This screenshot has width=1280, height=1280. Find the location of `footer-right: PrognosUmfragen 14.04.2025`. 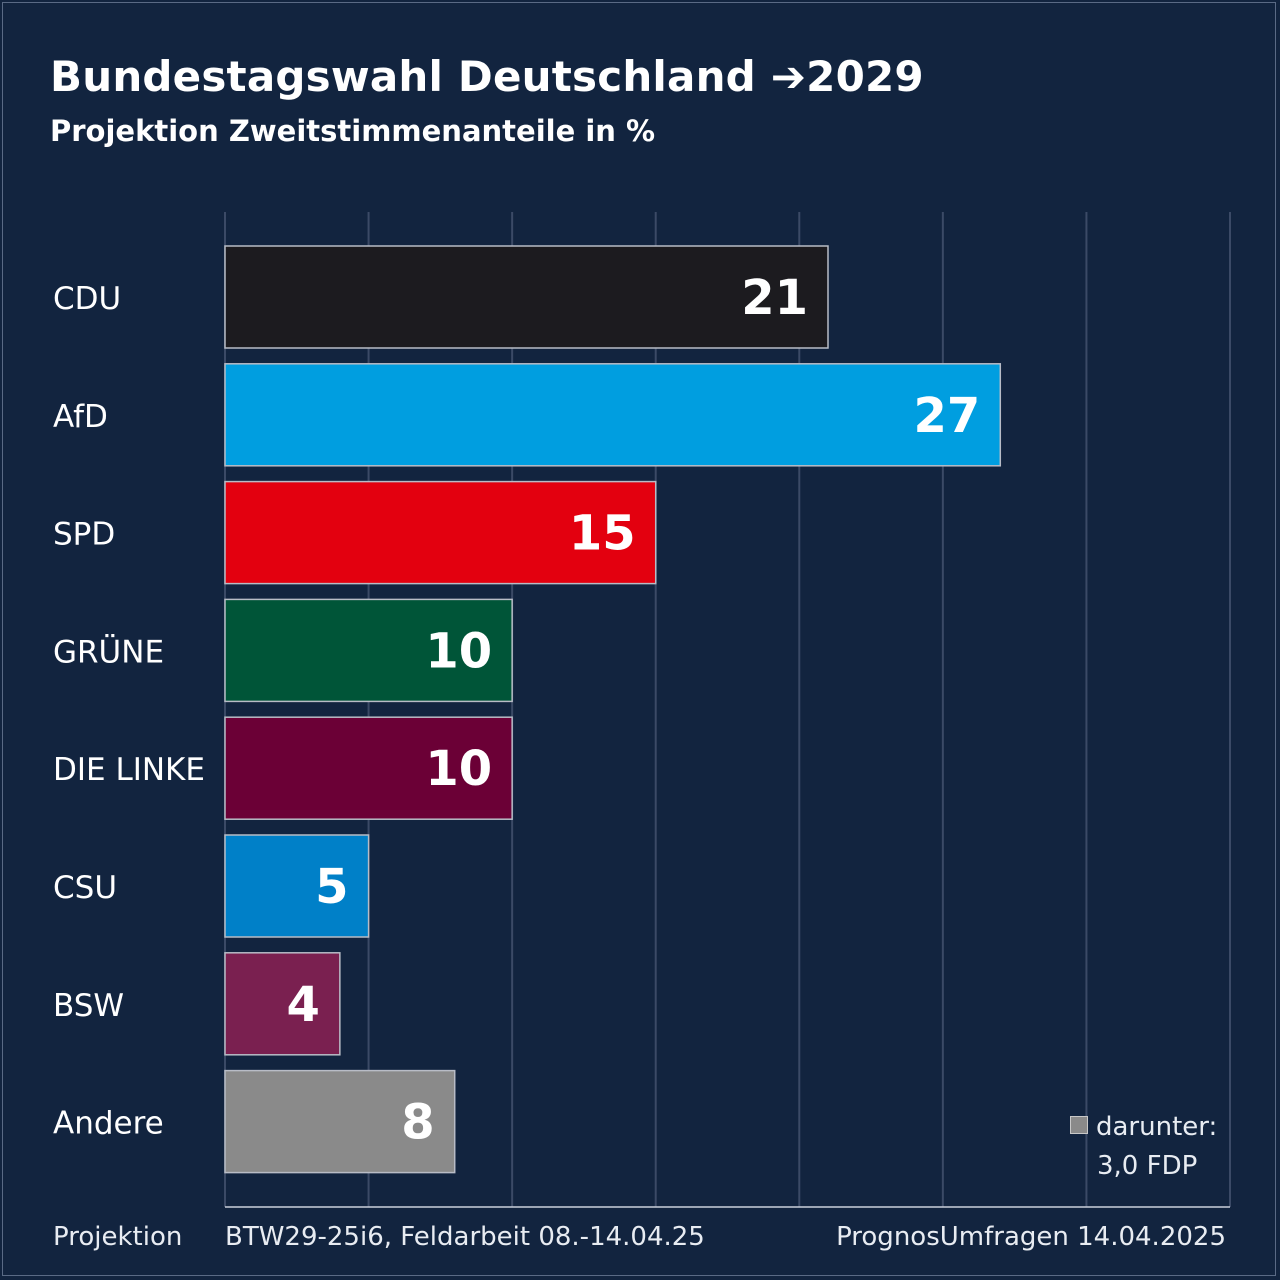

footer-right: PrognosUmfragen 14.04.2025 is located at coordinates (1031, 1237).